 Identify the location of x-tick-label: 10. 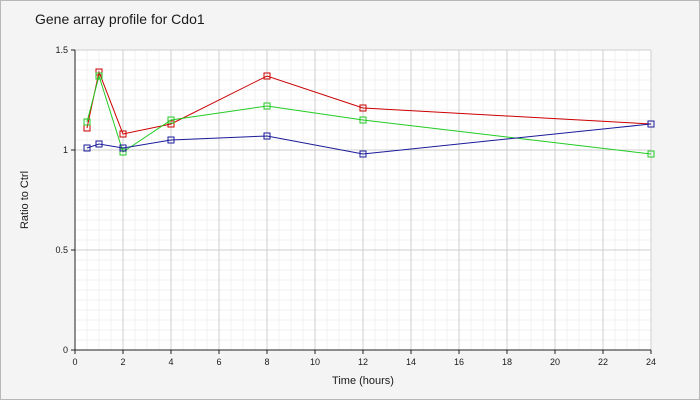
(315, 362).